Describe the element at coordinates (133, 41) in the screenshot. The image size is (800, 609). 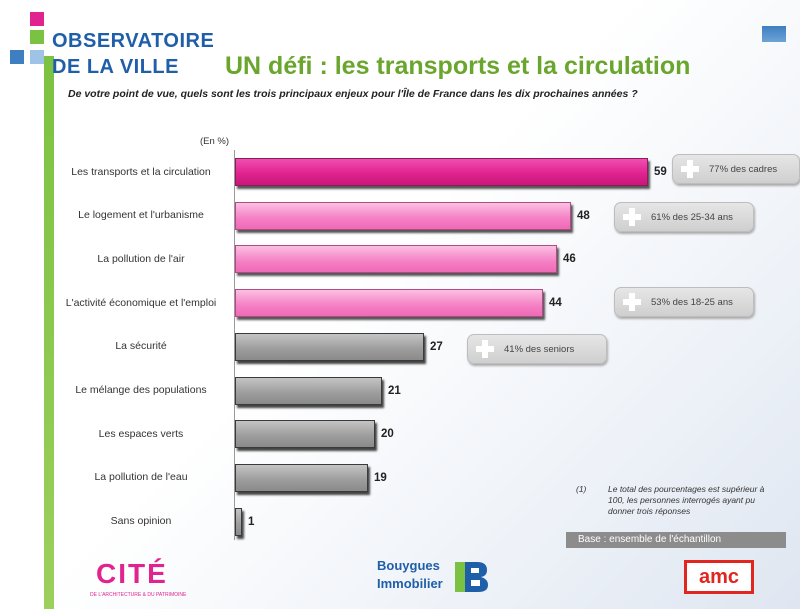
I see `logo-text-line1: OBSERVATOIRE` at that location.